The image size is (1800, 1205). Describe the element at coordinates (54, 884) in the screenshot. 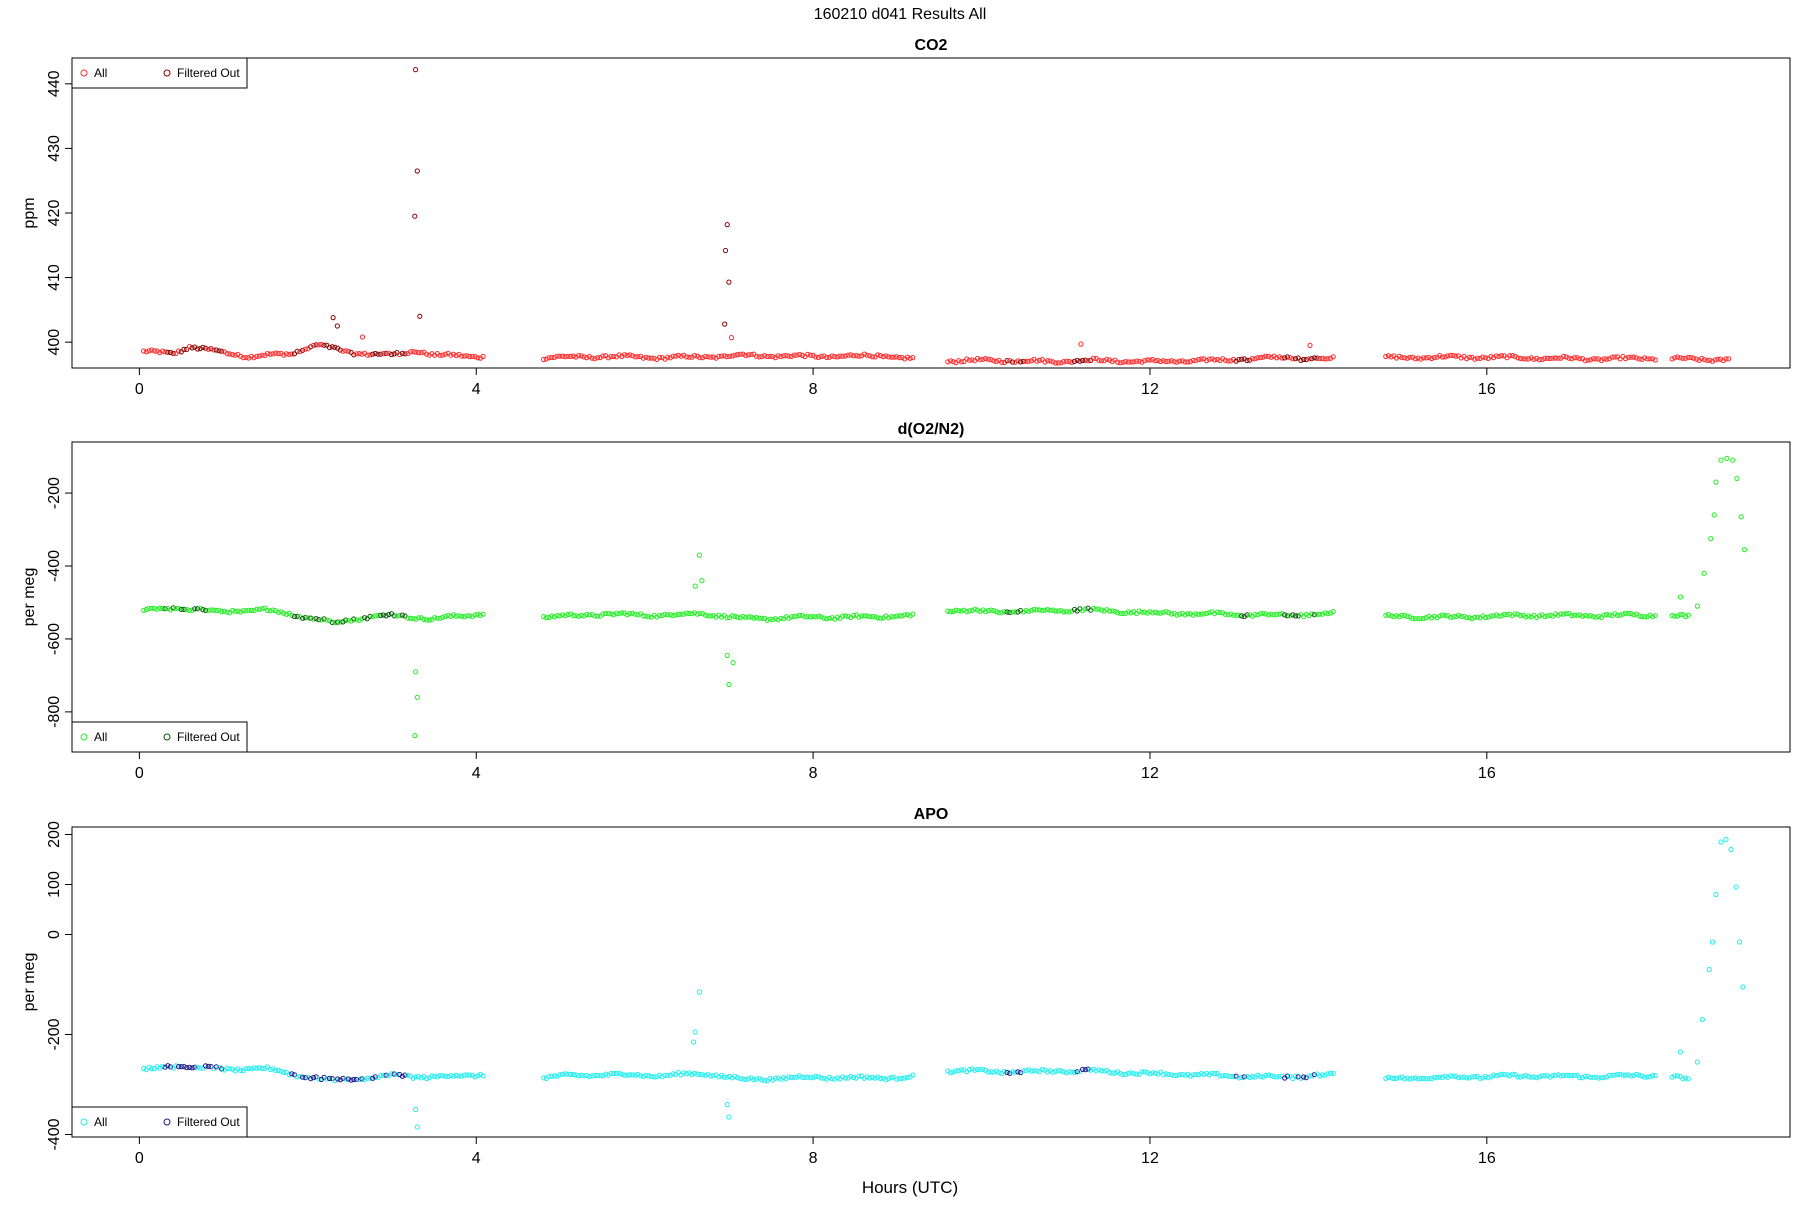

I see `y-tick-label: 100` at that location.